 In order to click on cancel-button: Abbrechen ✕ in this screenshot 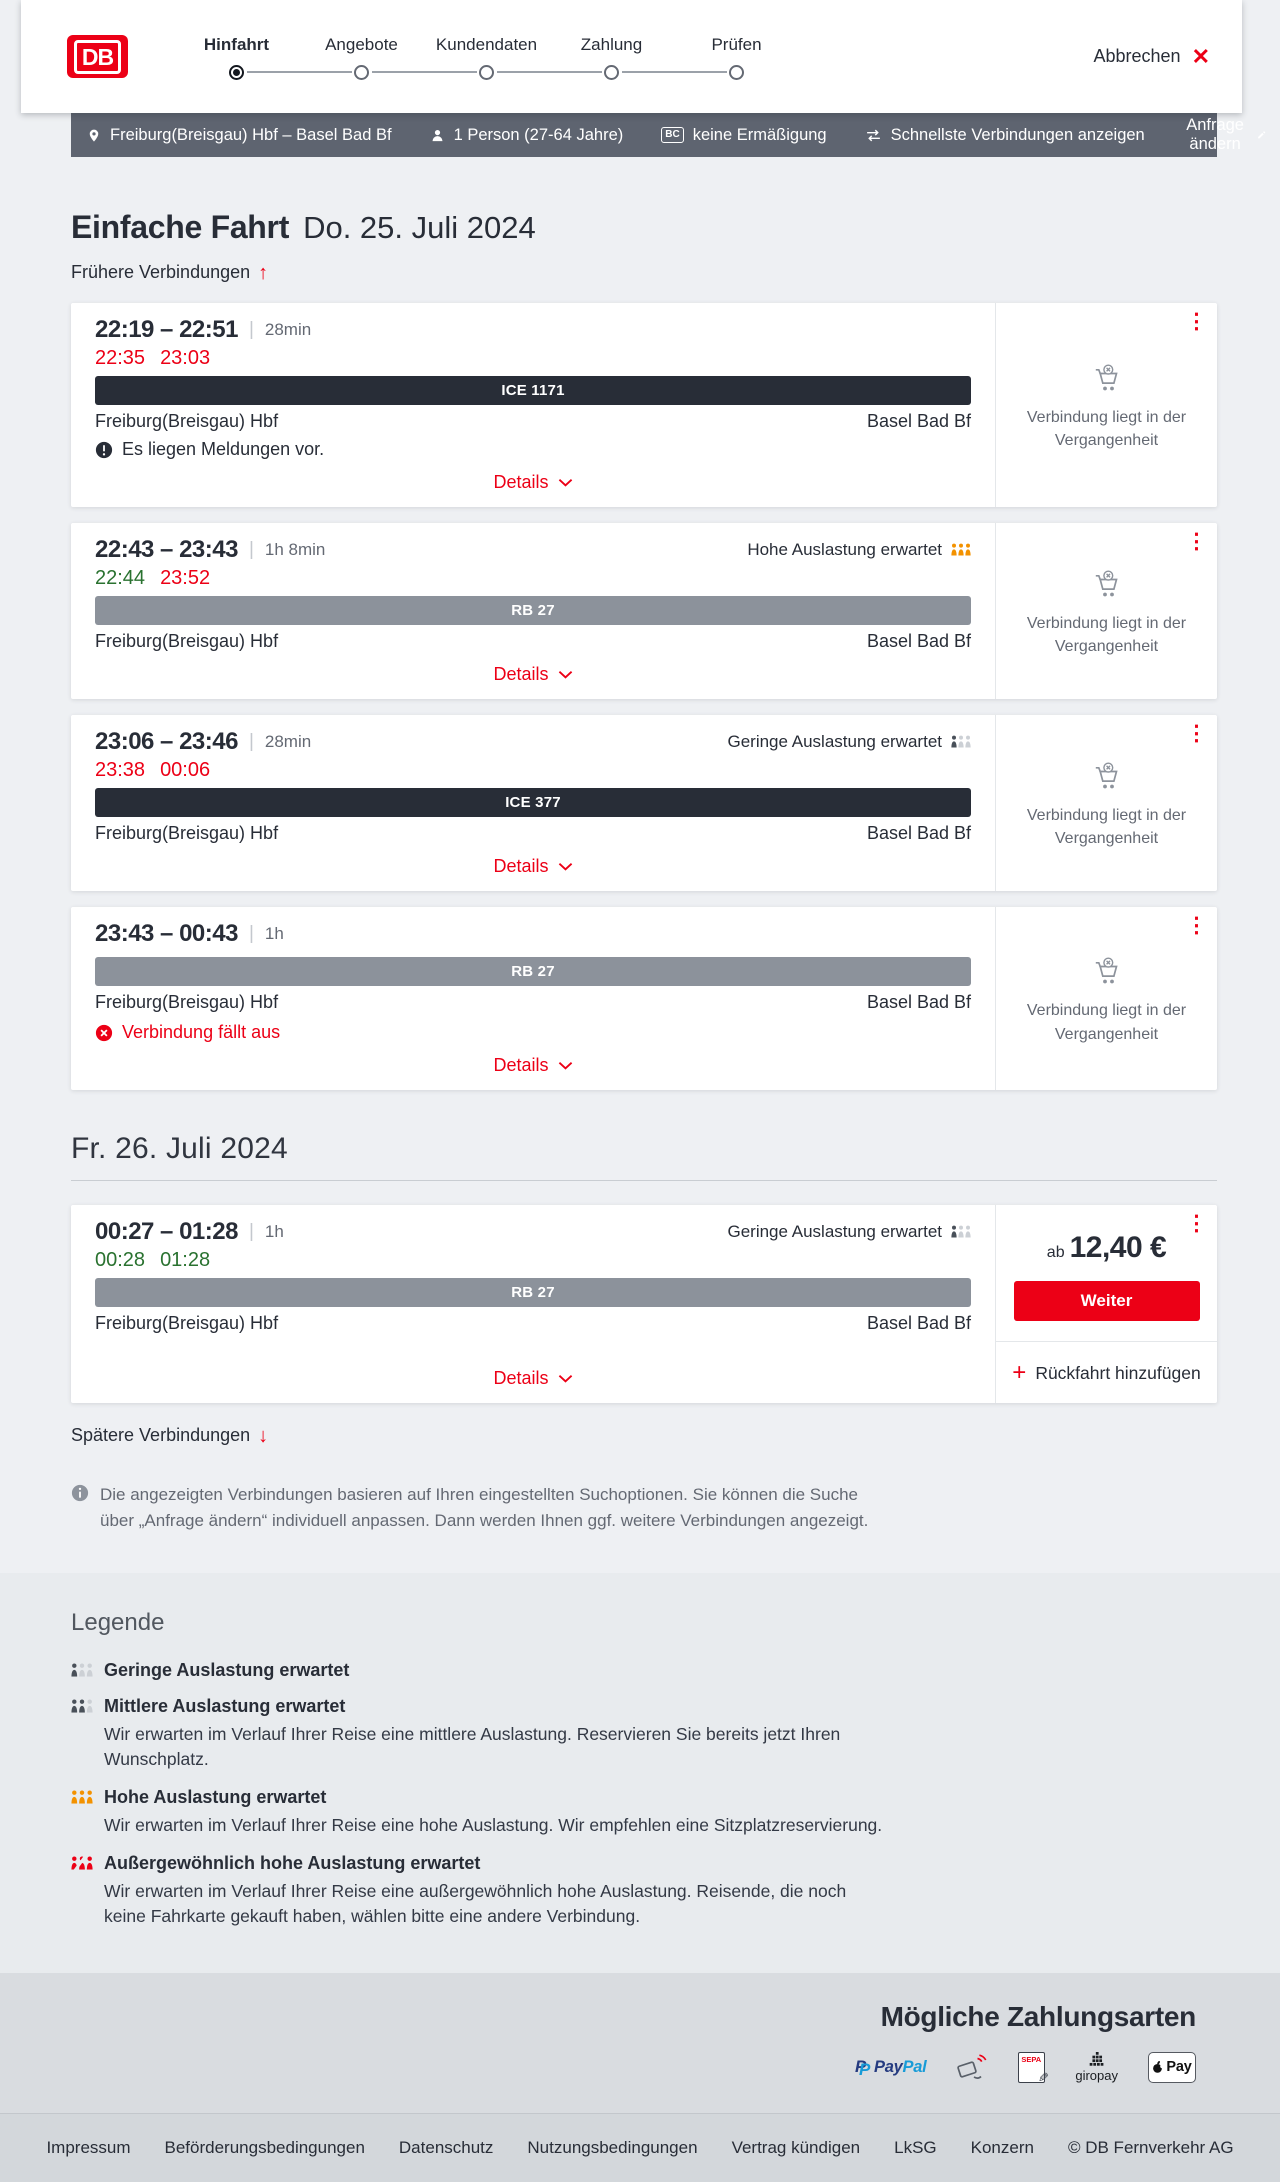, I will do `click(1151, 56)`.